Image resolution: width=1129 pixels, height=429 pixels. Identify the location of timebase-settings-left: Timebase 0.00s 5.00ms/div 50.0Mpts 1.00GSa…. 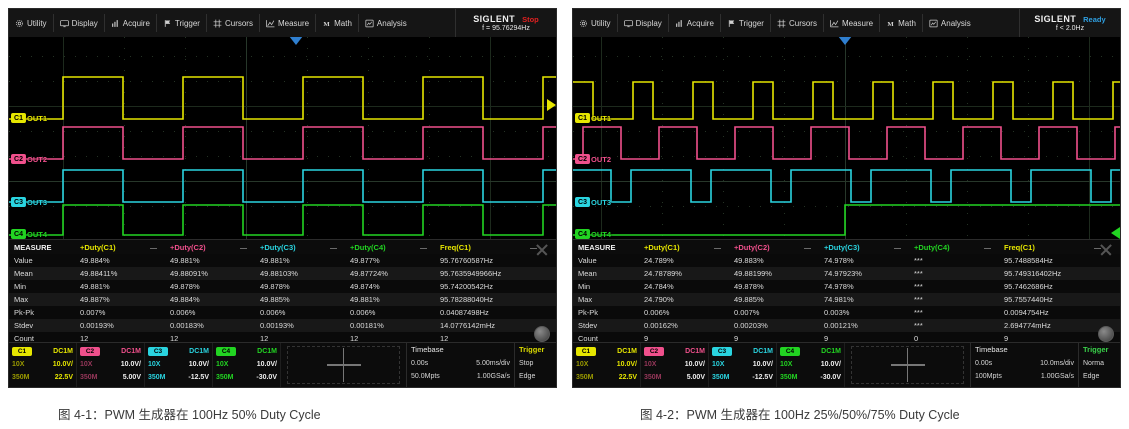
(460, 365).